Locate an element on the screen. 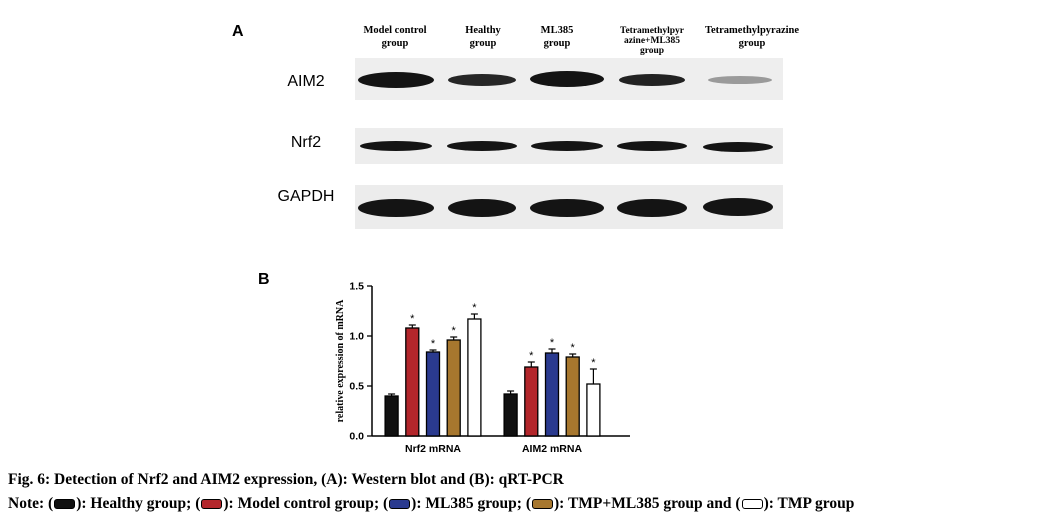 This screenshot has height=526, width=1046. row-label: Nrf2 is located at coordinates (306, 142).